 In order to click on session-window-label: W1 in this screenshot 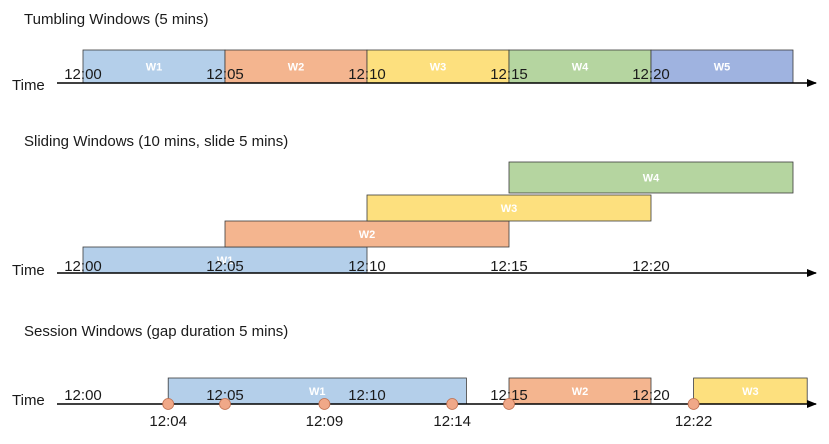, I will do `click(317, 392)`.